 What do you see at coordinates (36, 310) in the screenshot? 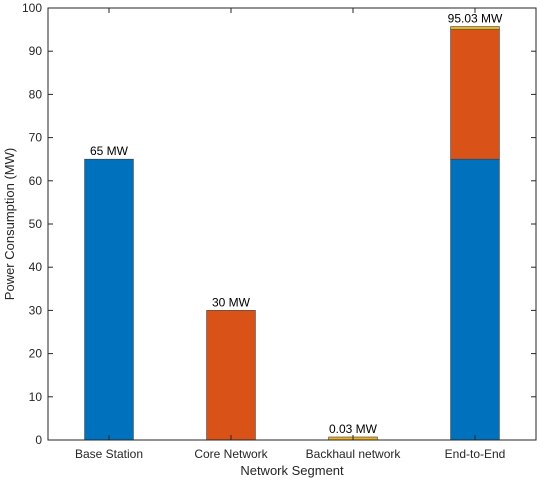
I see `y-tick-label: 30` at bounding box center [36, 310].